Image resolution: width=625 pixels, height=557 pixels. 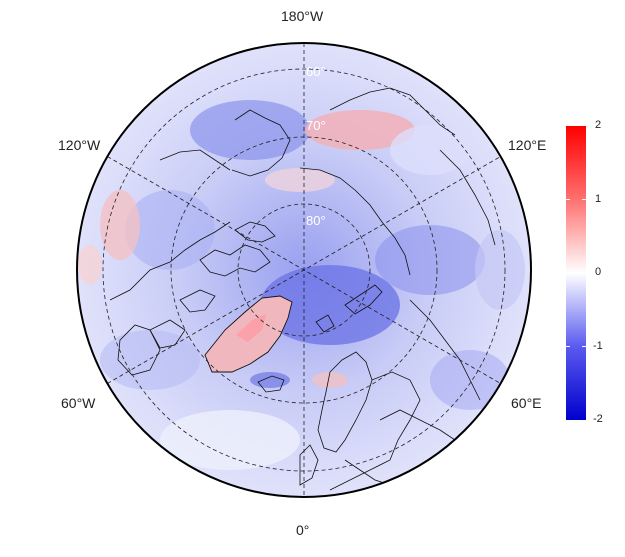 What do you see at coordinates (316, 125) in the screenshot?
I see `parallel-label-70: 70°` at bounding box center [316, 125].